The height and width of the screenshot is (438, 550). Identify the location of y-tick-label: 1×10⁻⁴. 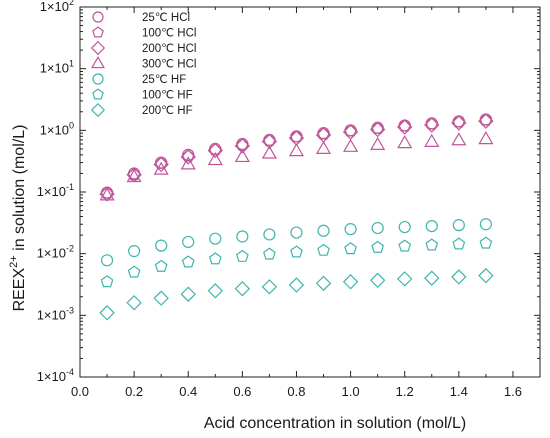
(55, 375).